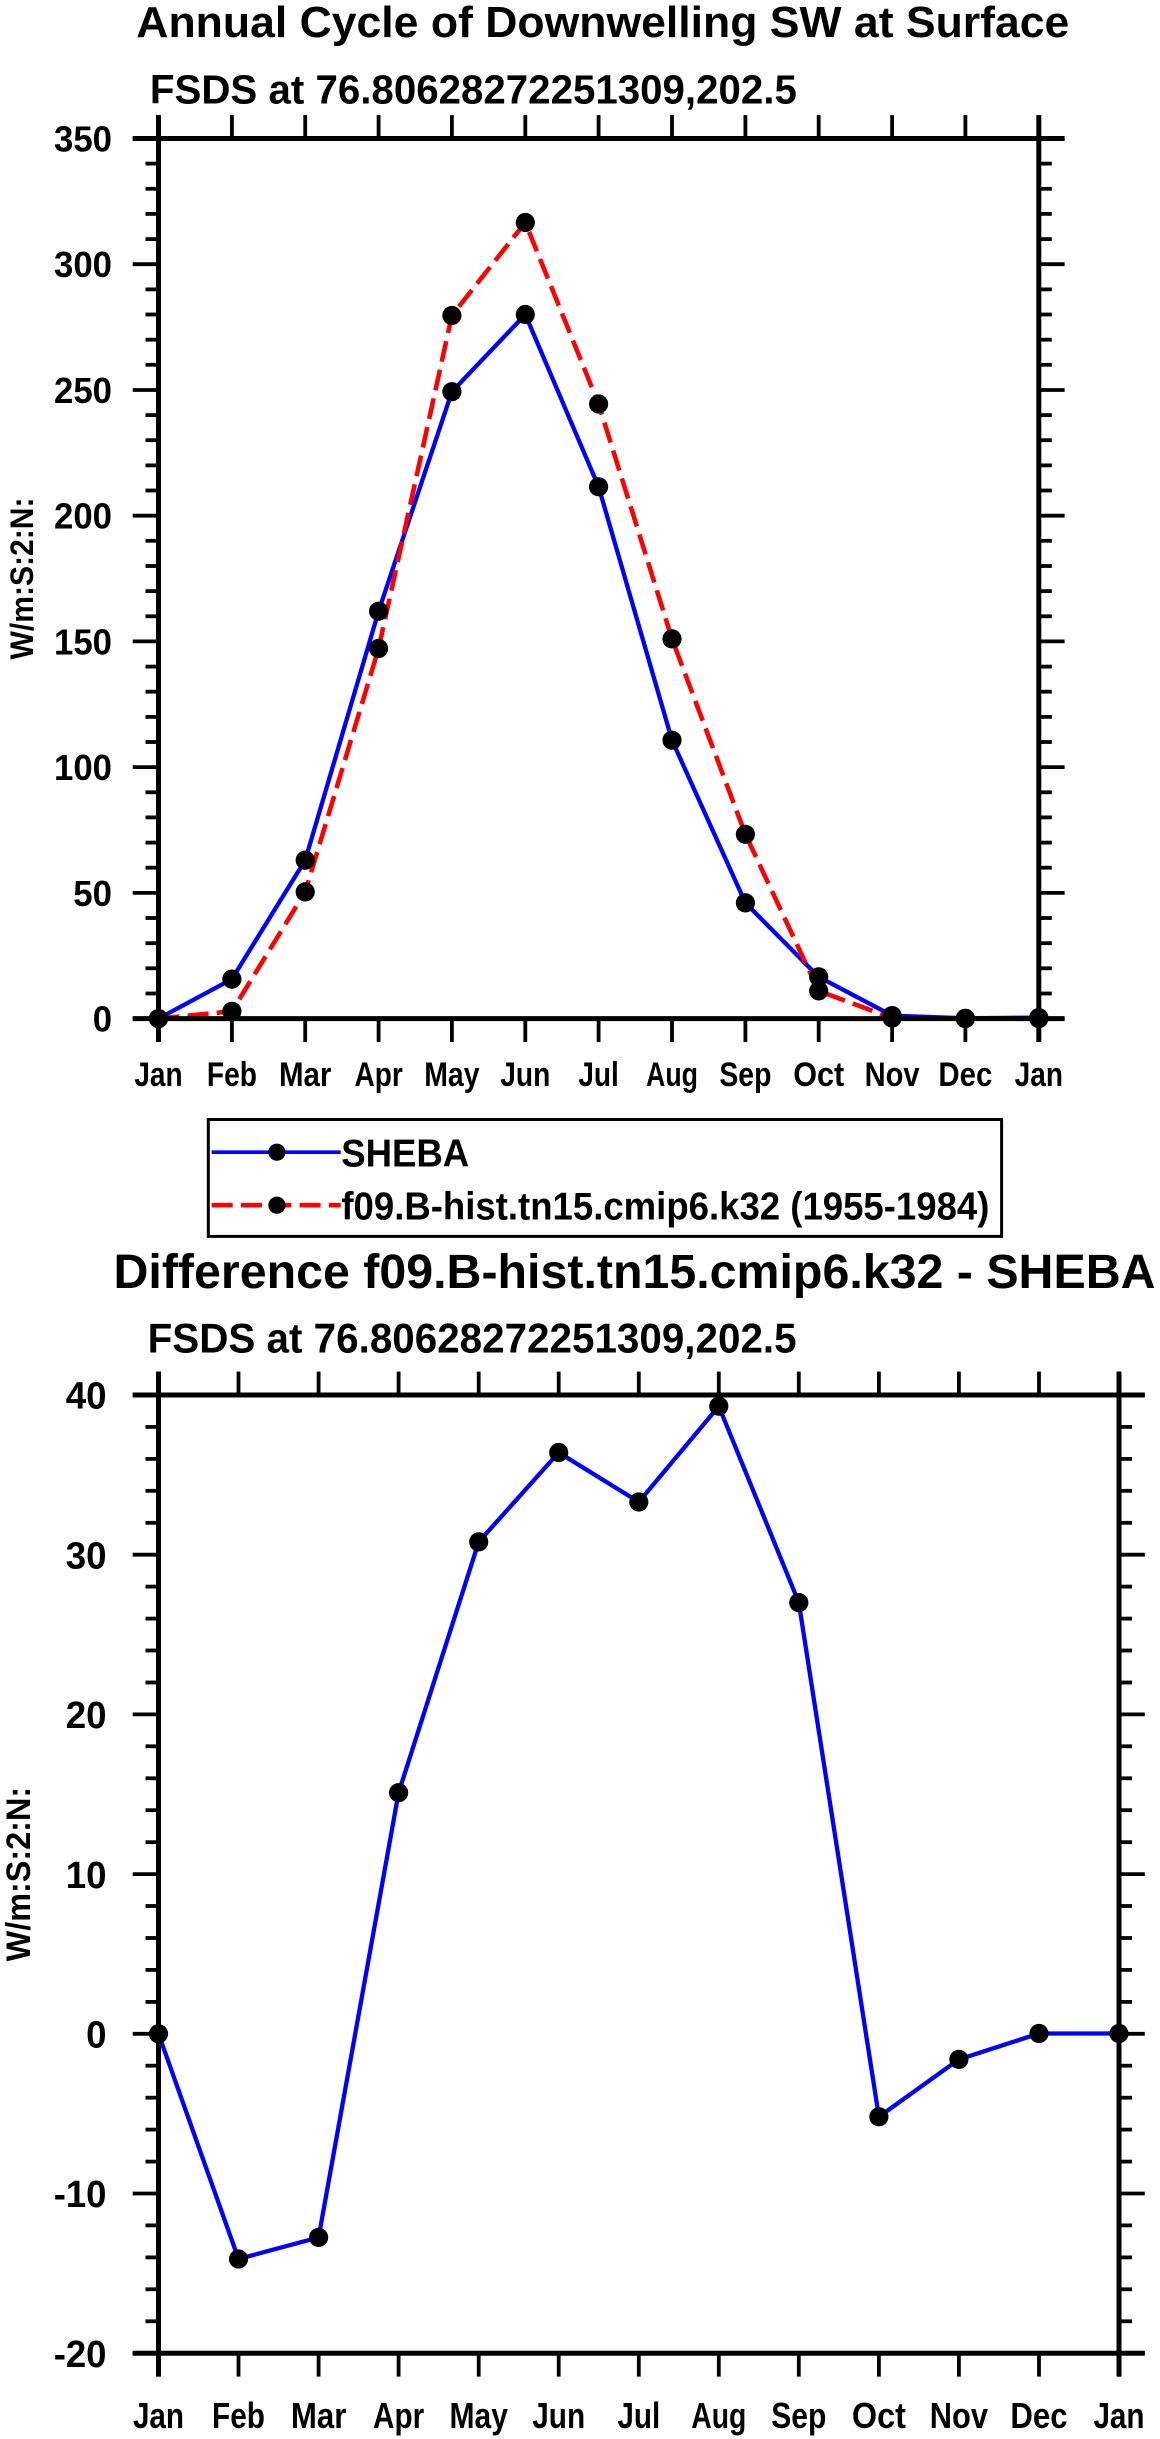 Image resolution: width=1160 pixels, height=2439 pixels. What do you see at coordinates (83, 641) in the screenshot?
I see `svg-text: 150` at bounding box center [83, 641].